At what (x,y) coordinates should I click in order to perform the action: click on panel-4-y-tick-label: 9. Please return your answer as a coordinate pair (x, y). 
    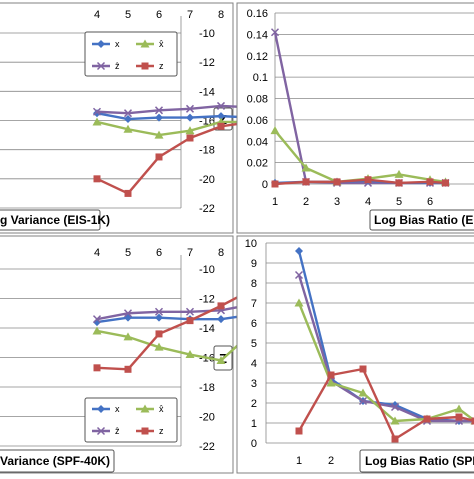
    Looking at the image, I should click on (254, 264).